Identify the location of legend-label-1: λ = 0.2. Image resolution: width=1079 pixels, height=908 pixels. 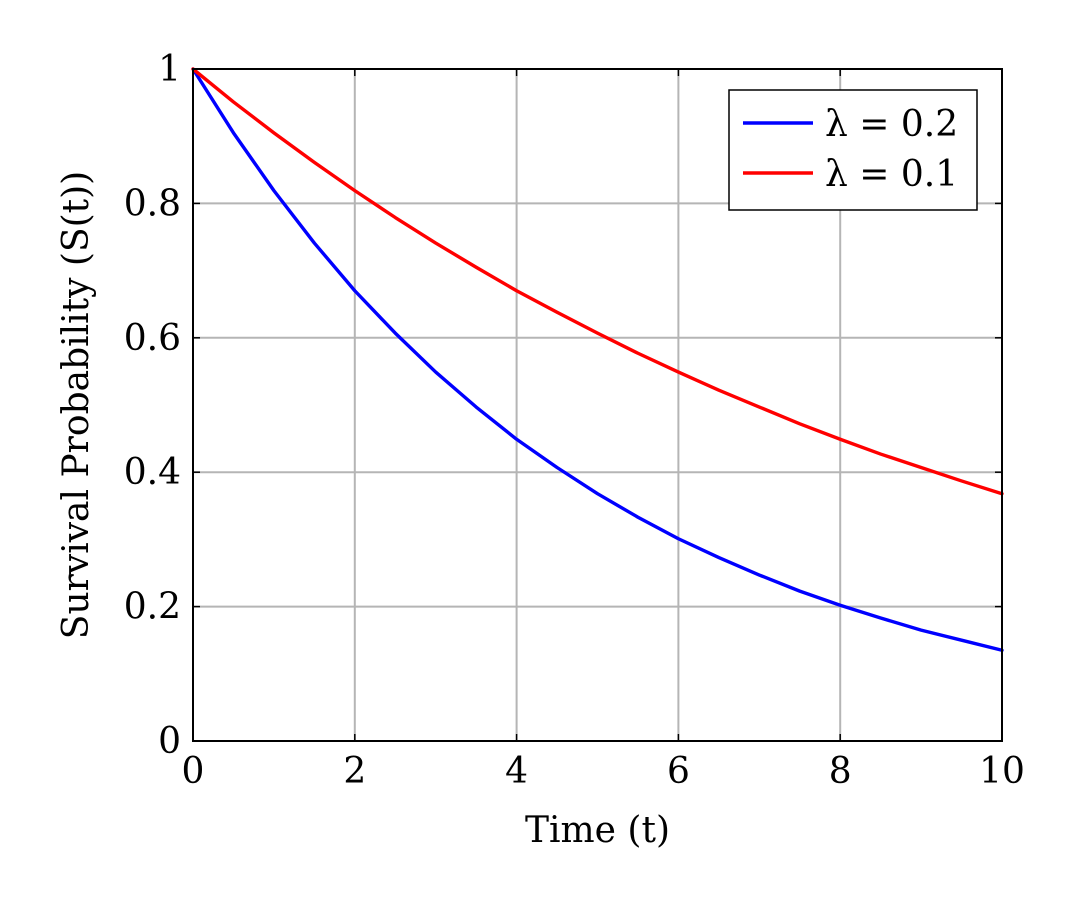
(891, 124).